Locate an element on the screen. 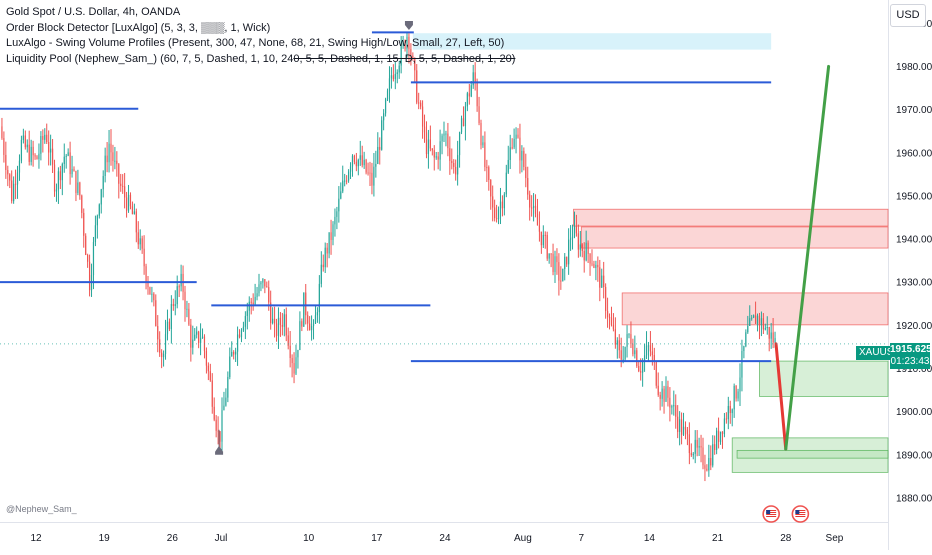  flag-stripe is located at coordinates (771, 512).